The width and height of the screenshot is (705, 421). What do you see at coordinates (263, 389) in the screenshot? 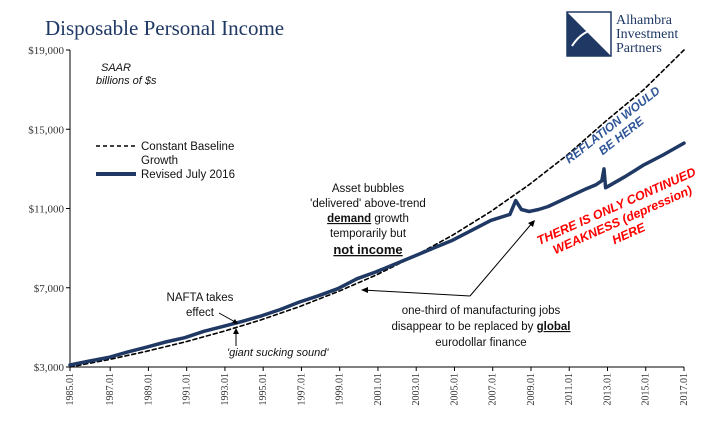
I see `x-tick-label: 1995.01` at bounding box center [263, 389].